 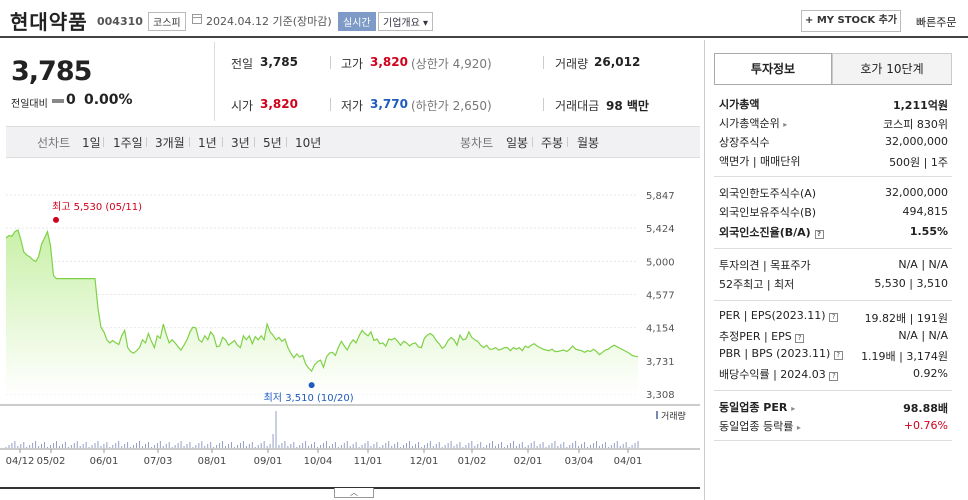 I want to click on x-tick-label: 04/01, so click(x=628, y=461).